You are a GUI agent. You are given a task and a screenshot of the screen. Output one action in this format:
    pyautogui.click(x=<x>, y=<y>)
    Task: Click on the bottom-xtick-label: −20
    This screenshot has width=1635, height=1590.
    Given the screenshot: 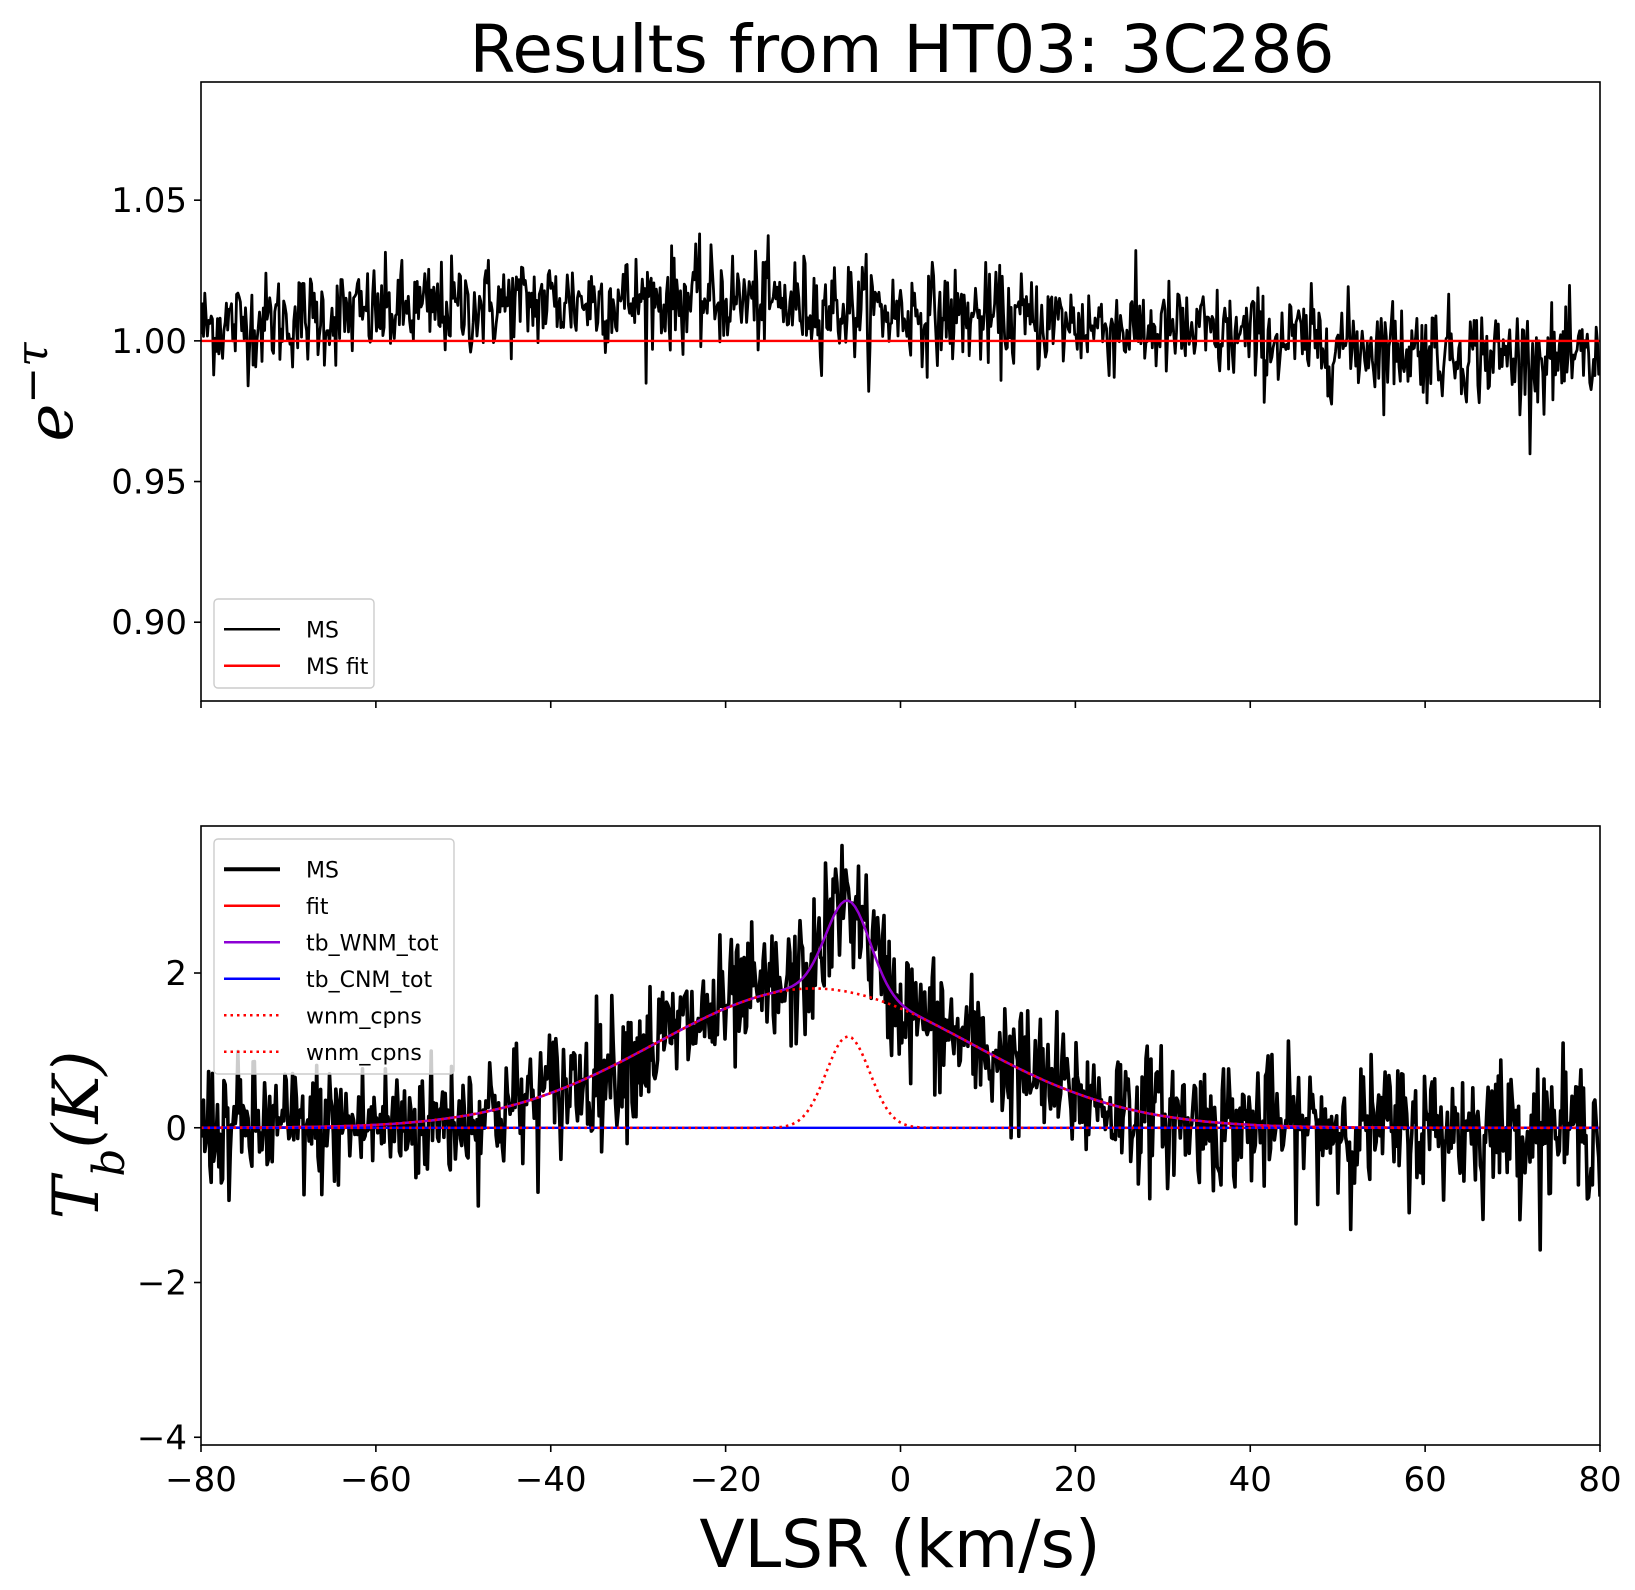 What is the action you would take?
    pyautogui.click(x=726, y=1480)
    